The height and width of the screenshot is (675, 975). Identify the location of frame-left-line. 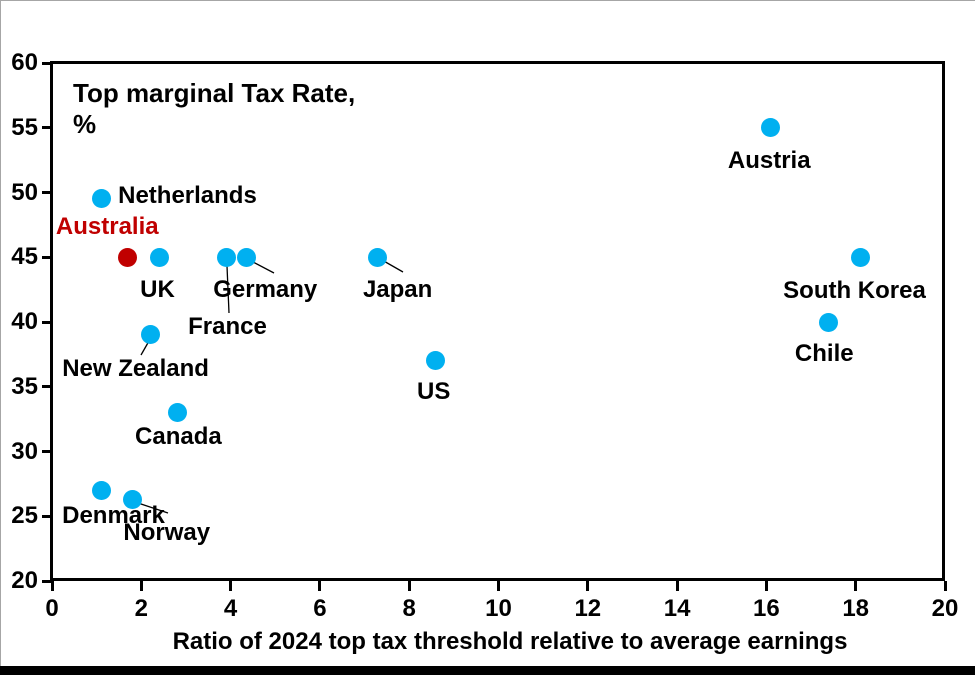
(0, 333).